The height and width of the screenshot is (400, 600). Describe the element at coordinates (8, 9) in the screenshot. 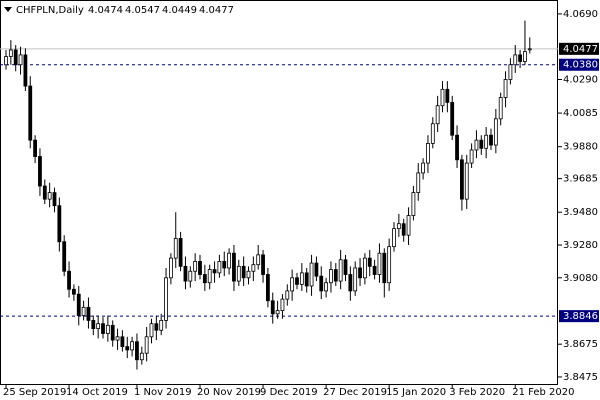

I see `menu-arrow` at that location.